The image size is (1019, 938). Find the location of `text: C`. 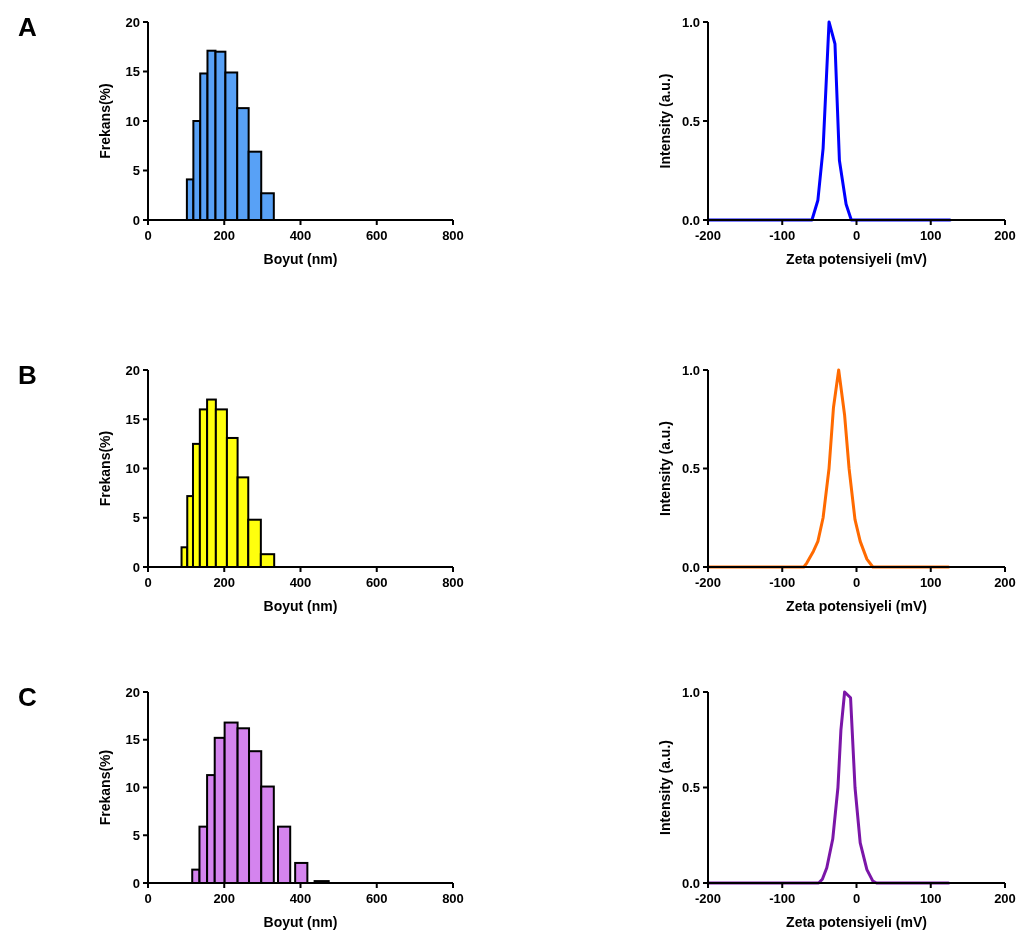

text: C is located at coordinates (27, 697).